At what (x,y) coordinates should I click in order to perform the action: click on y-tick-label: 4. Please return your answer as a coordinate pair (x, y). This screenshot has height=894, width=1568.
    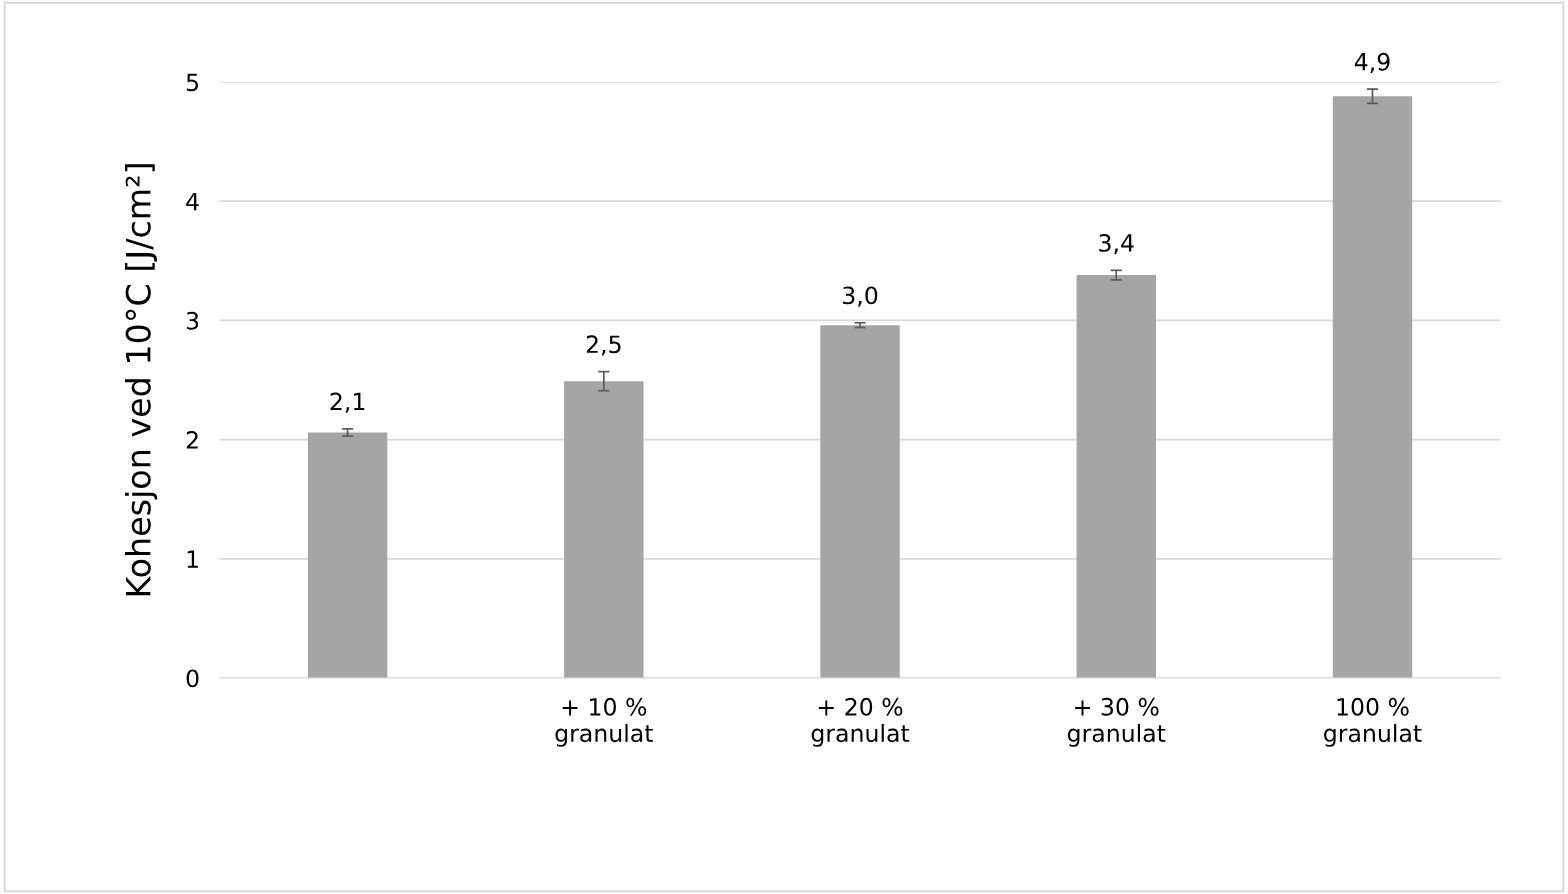
    Looking at the image, I should click on (192, 201).